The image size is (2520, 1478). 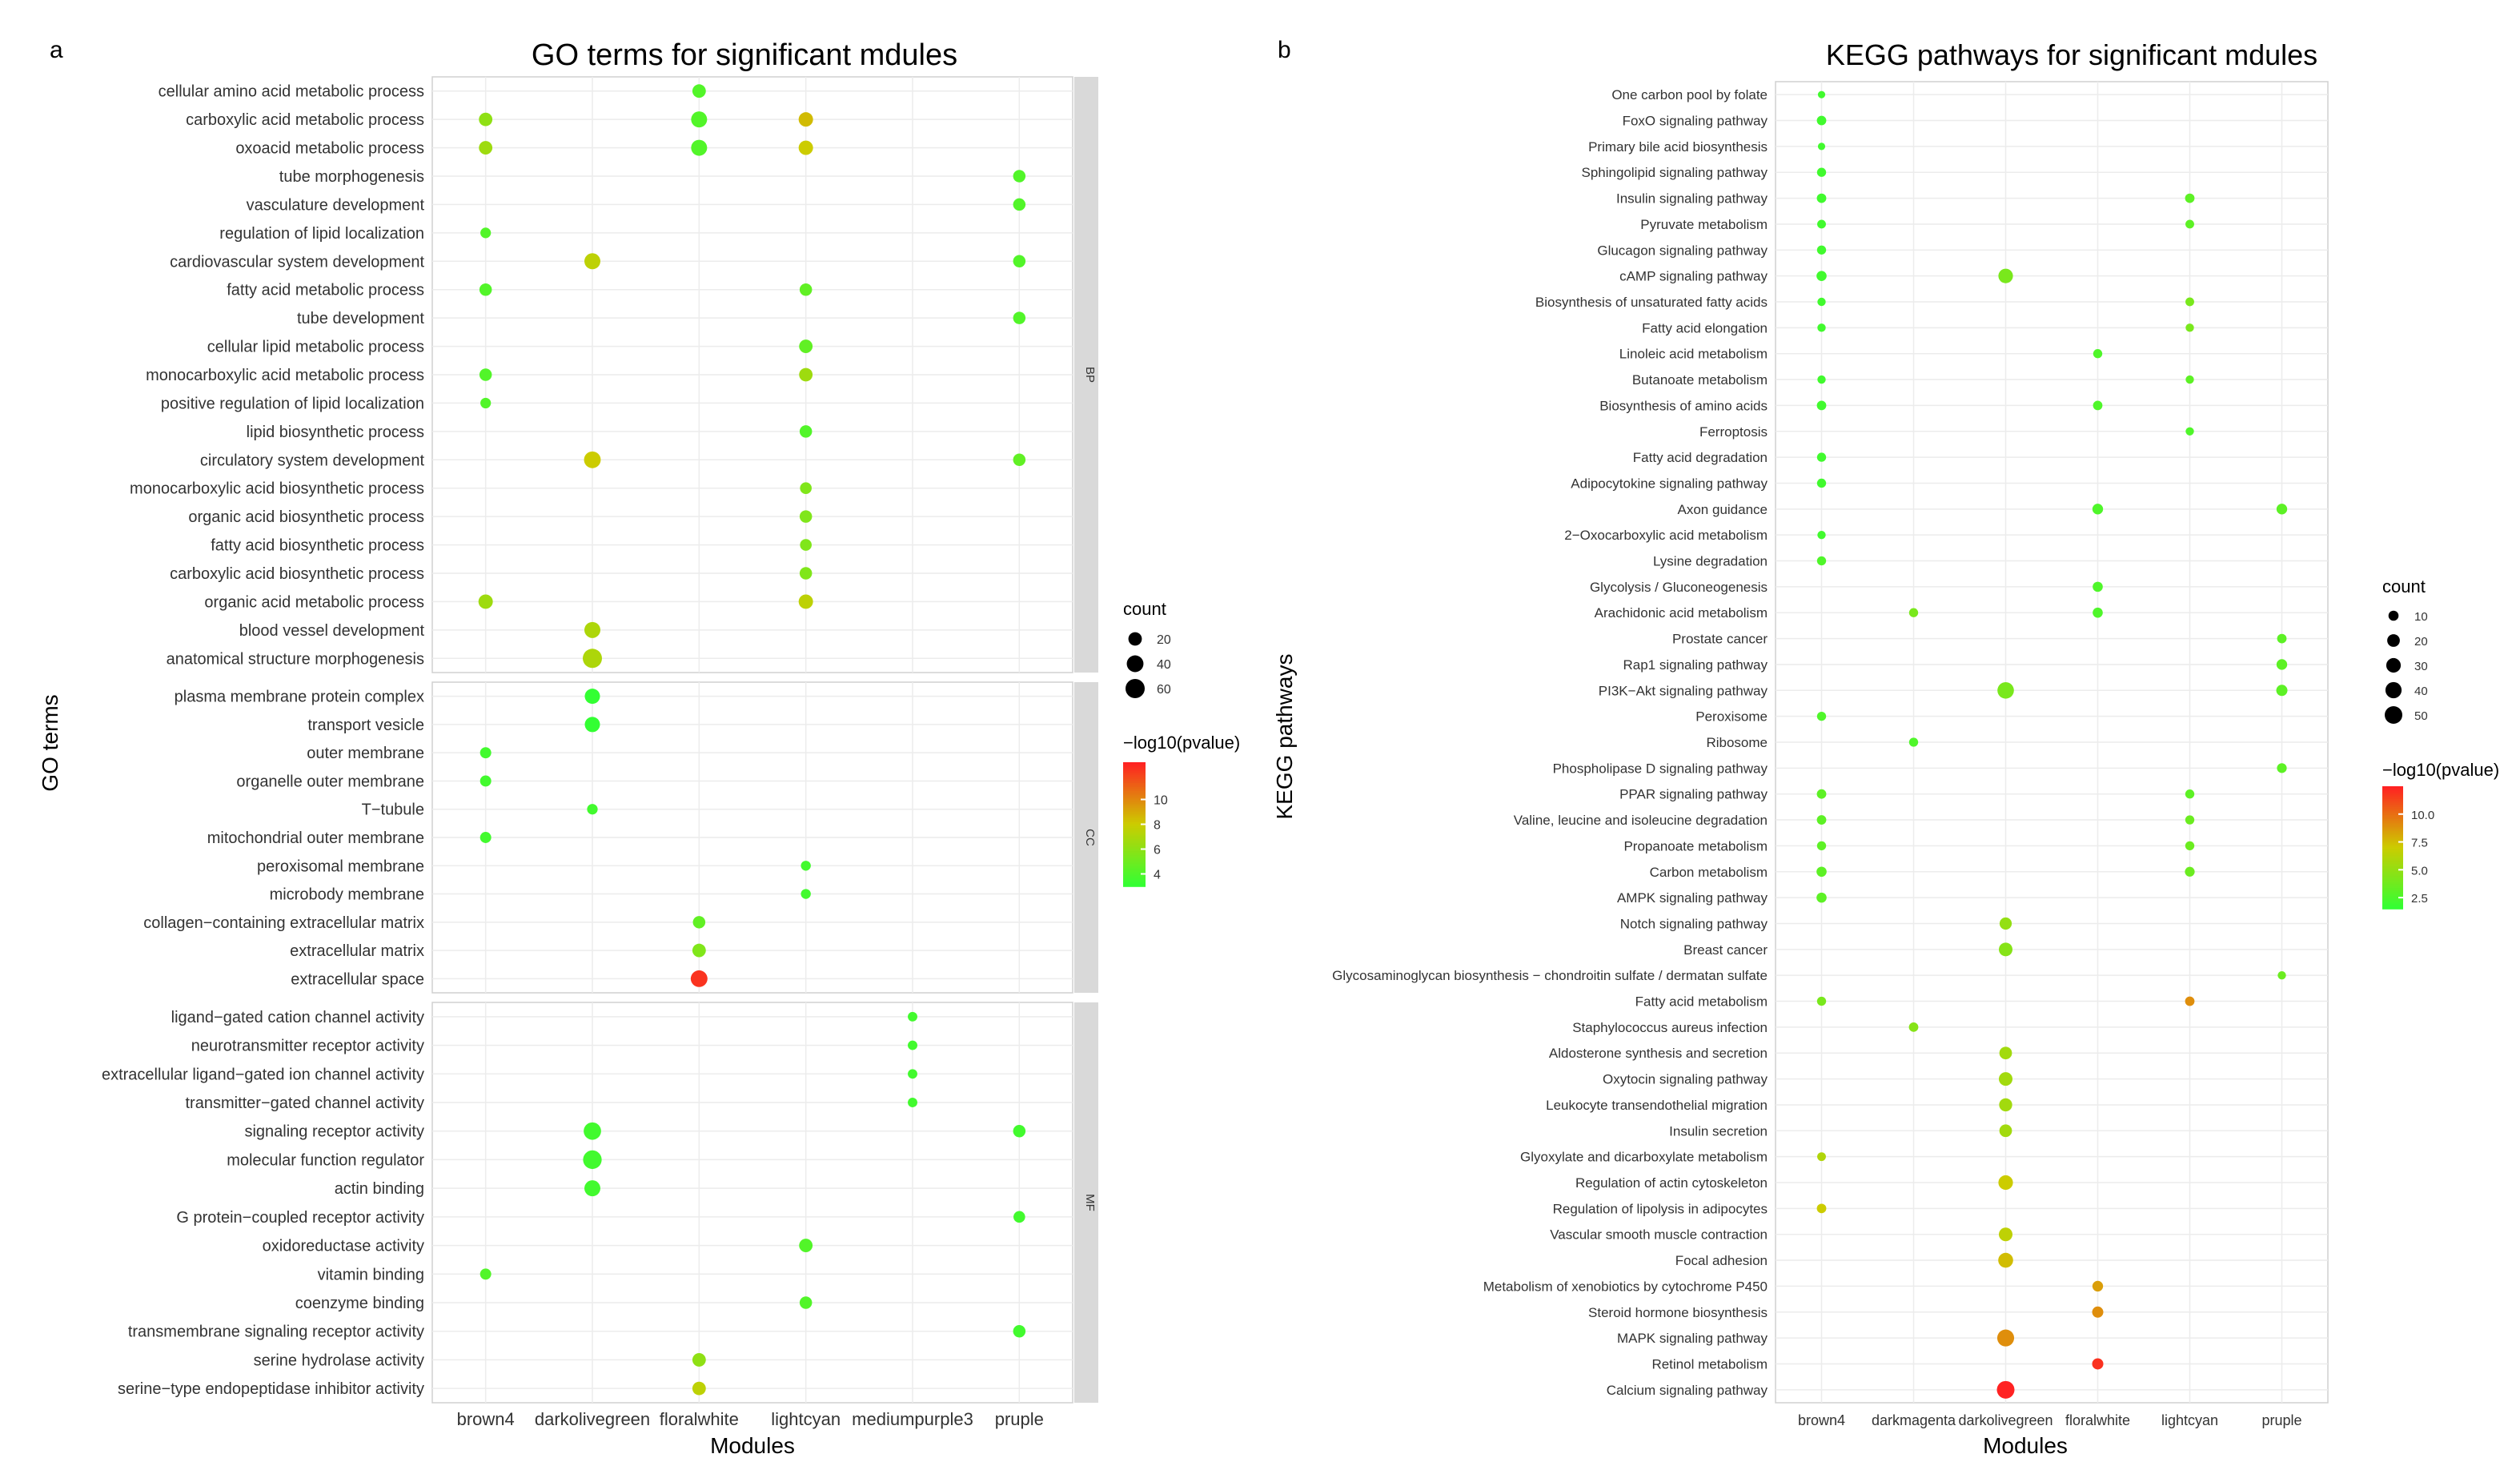 I want to click on y-tick-label: cAMP signaling pathway, so click(x=1693, y=277).